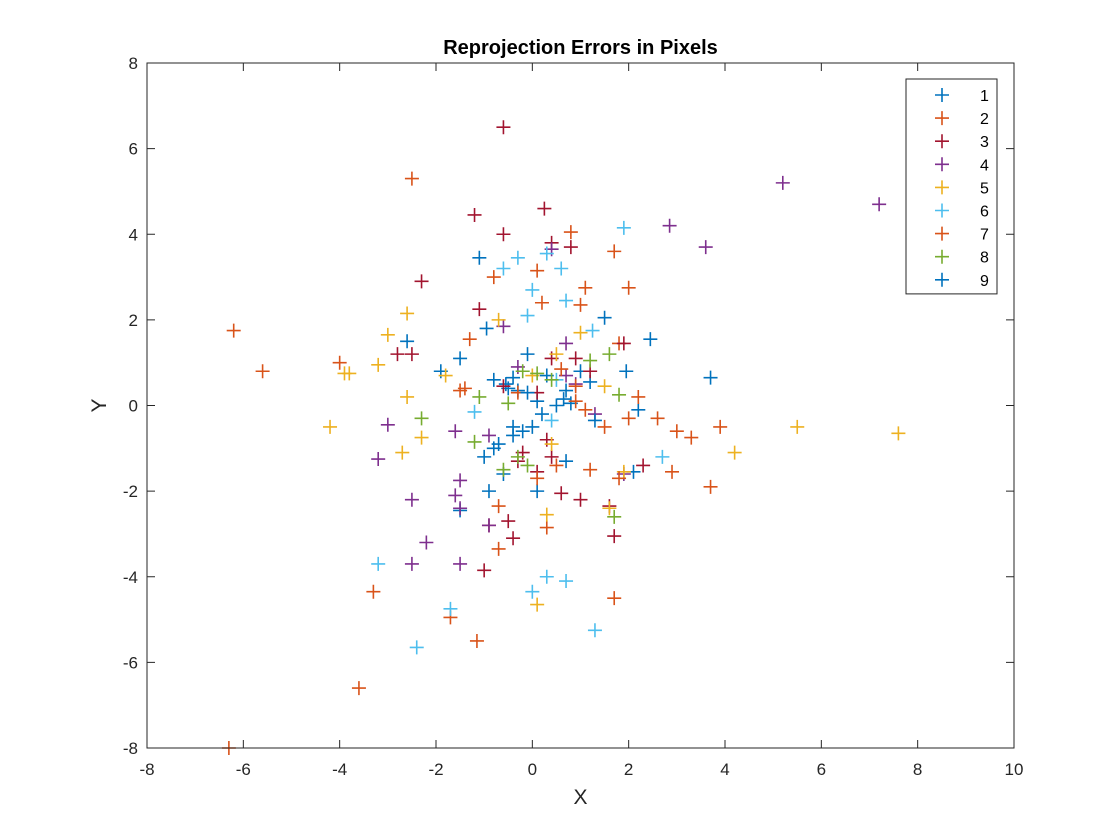 The image size is (1120, 840). I want to click on x-tick-label: 8, so click(917, 769).